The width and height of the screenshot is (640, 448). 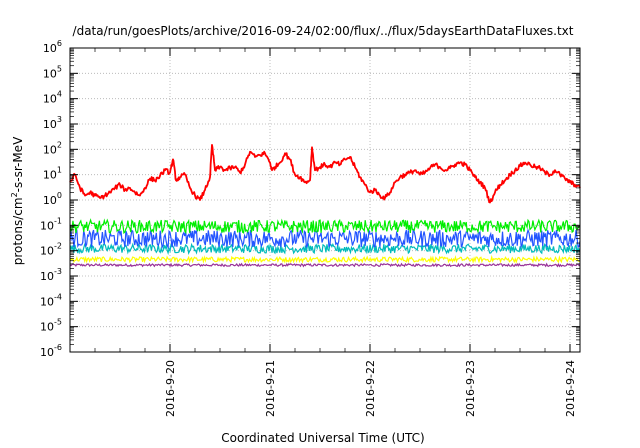 What do you see at coordinates (51, 275) in the screenshot?
I see `y-tick-label: 10⁻³` at bounding box center [51, 275].